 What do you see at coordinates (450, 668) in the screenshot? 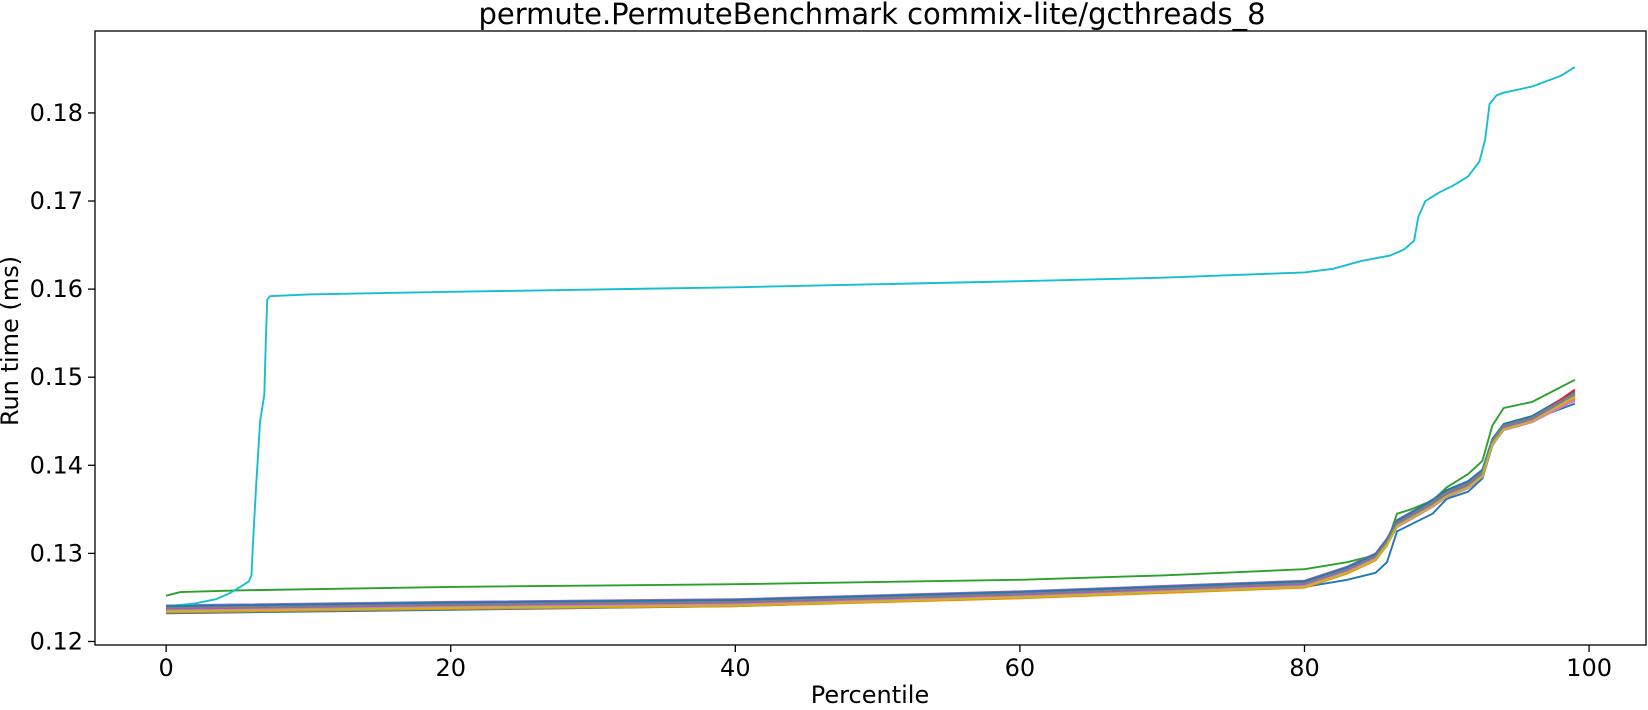
I see `x-tick-label: 20` at bounding box center [450, 668].